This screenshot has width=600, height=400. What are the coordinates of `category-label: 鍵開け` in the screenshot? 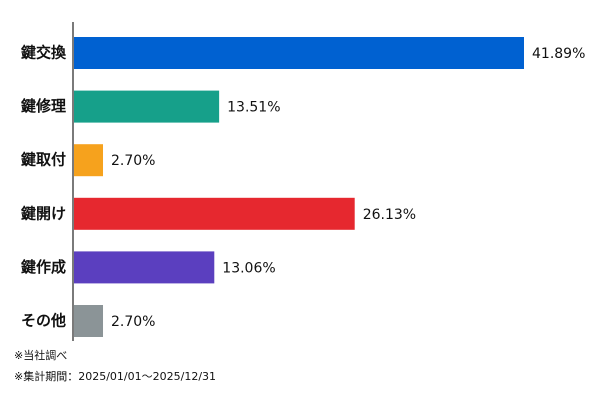 It's located at (43, 213).